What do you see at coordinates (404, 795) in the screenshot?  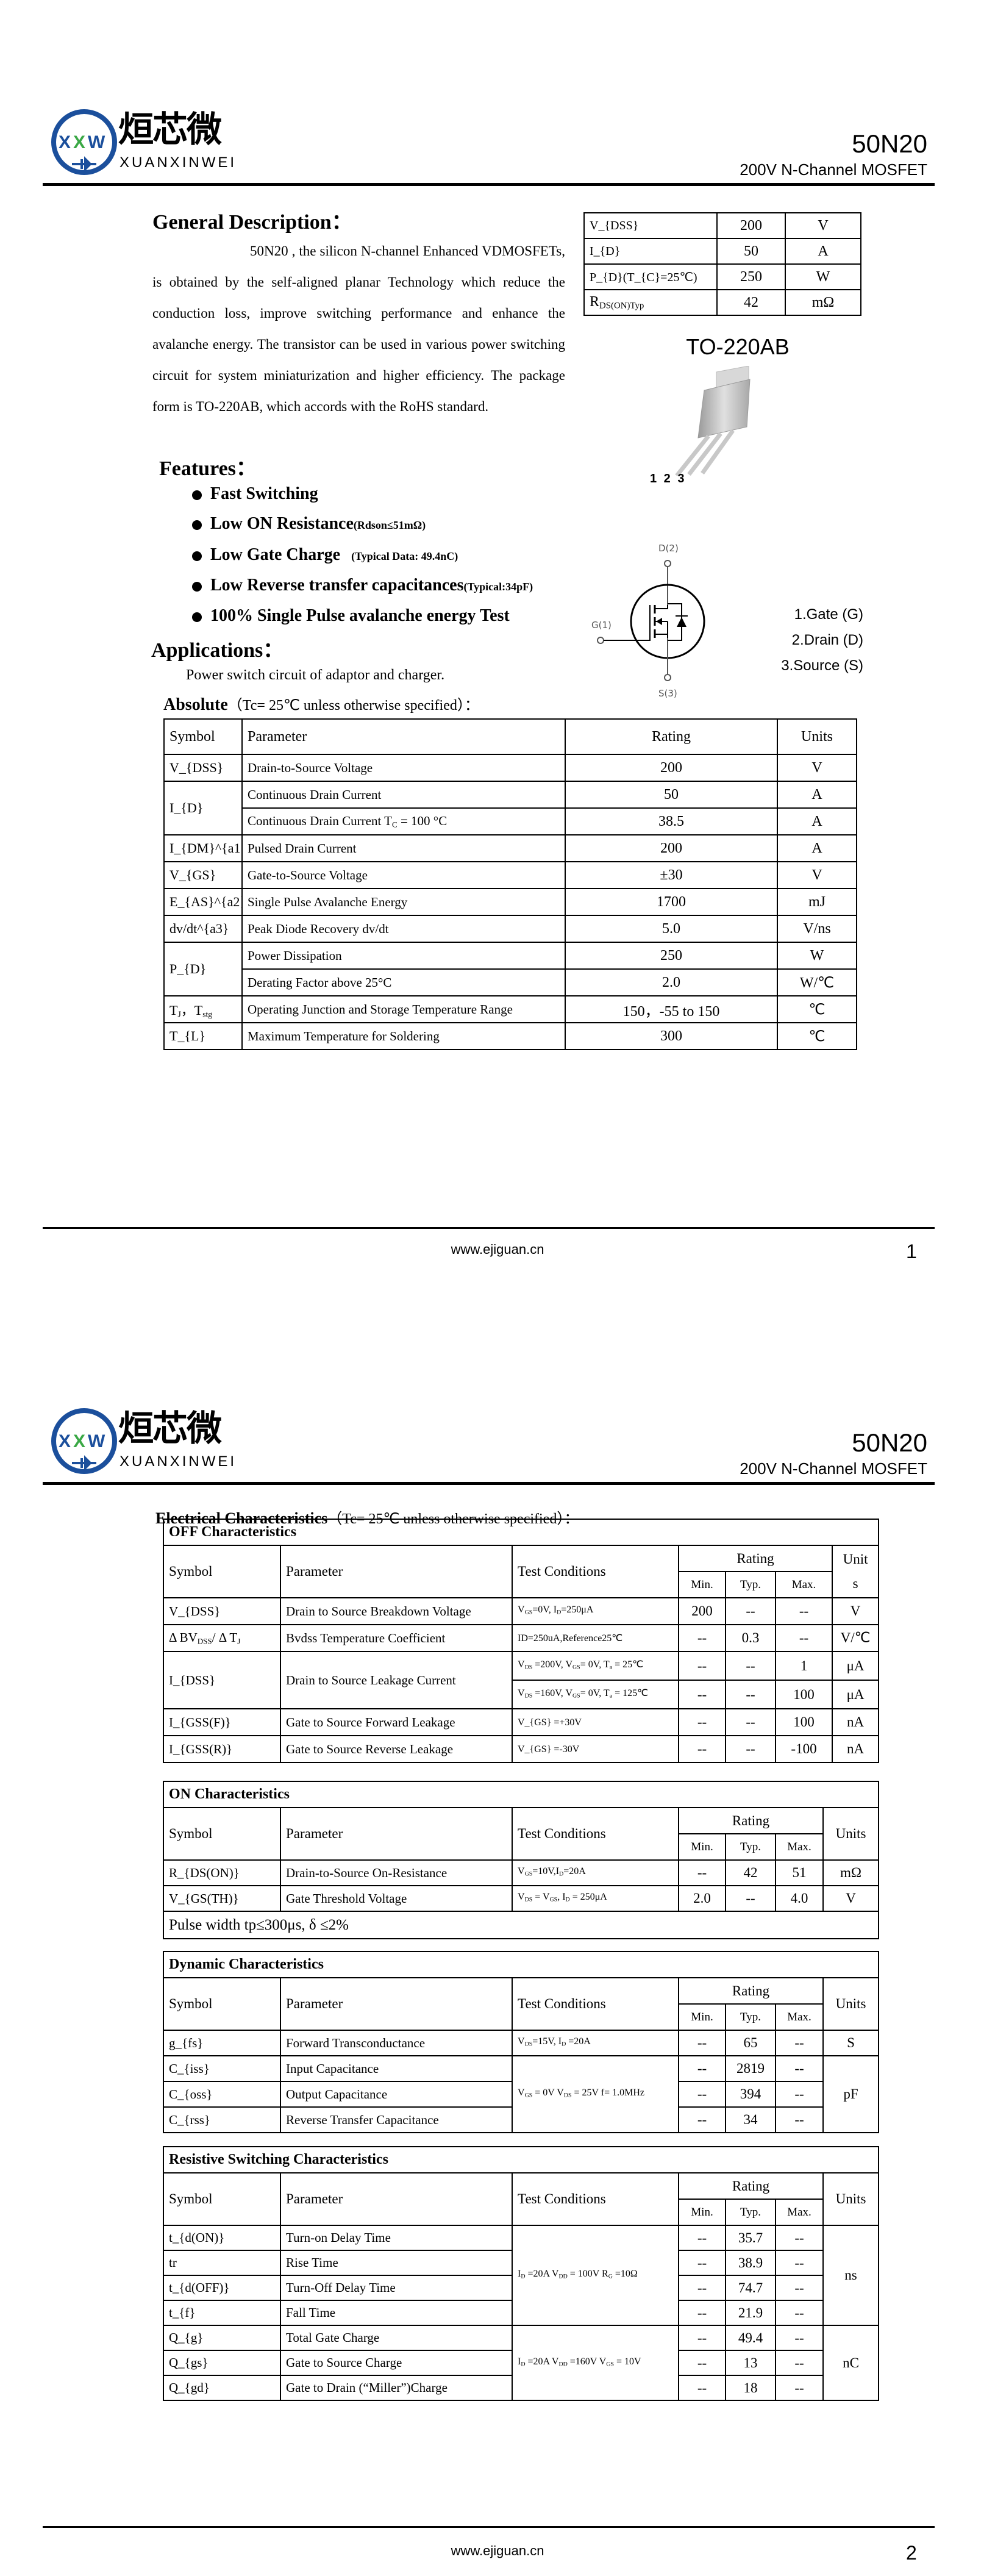 I see `parameter-cell: Continuous Drain Current` at bounding box center [404, 795].